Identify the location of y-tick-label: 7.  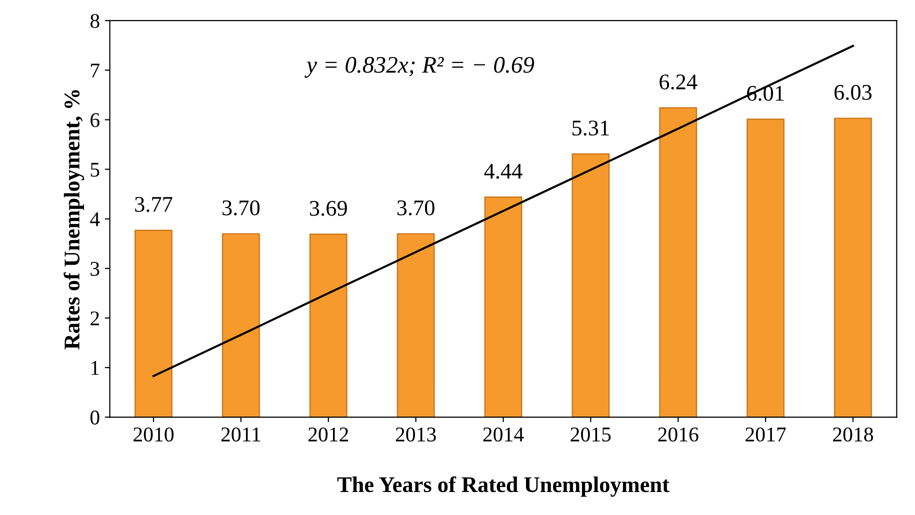
(95, 71).